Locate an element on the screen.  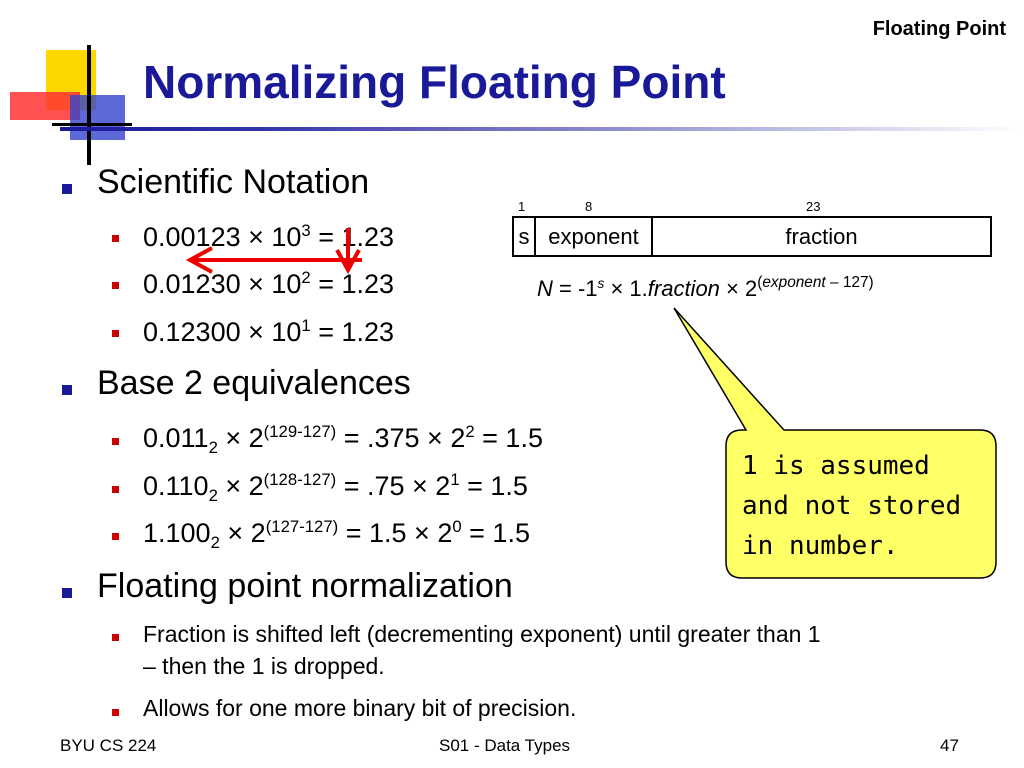
corner-logo is located at coordinates (71, 105).